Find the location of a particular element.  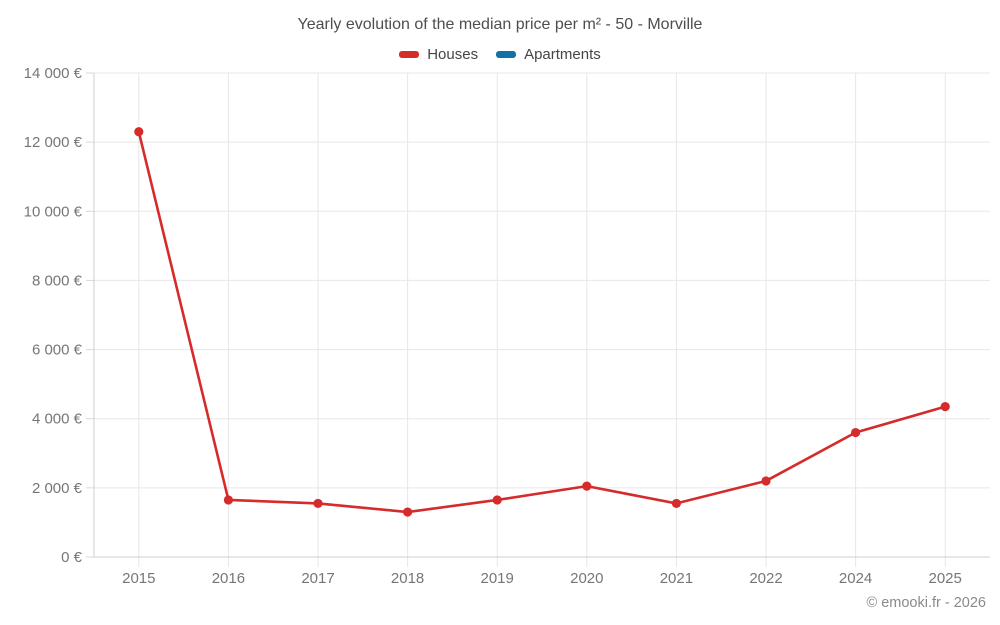

y-tick-label: 2 000 € is located at coordinates (57, 488).